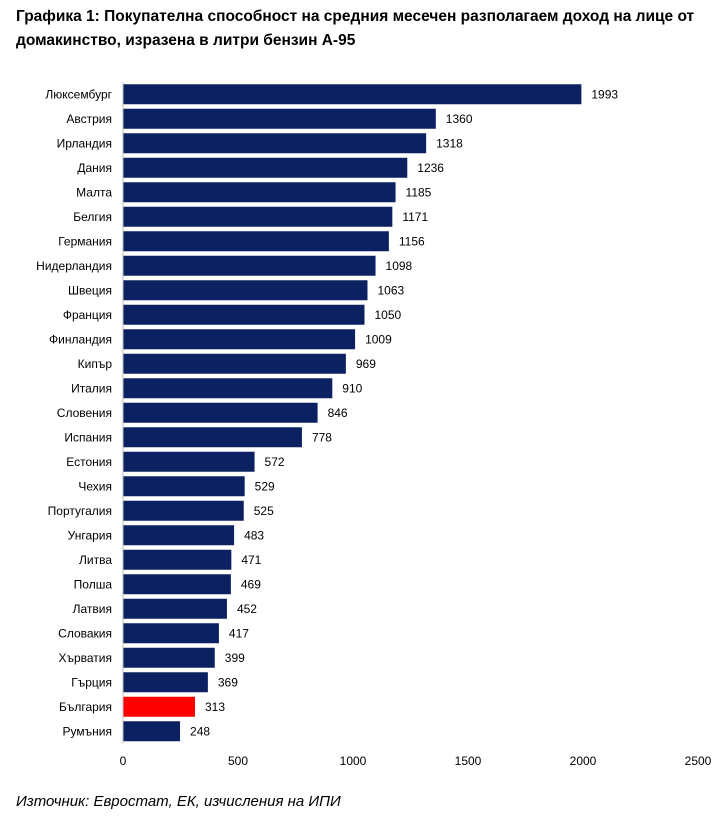  I want to click on category-label: Финландия, so click(80, 339).